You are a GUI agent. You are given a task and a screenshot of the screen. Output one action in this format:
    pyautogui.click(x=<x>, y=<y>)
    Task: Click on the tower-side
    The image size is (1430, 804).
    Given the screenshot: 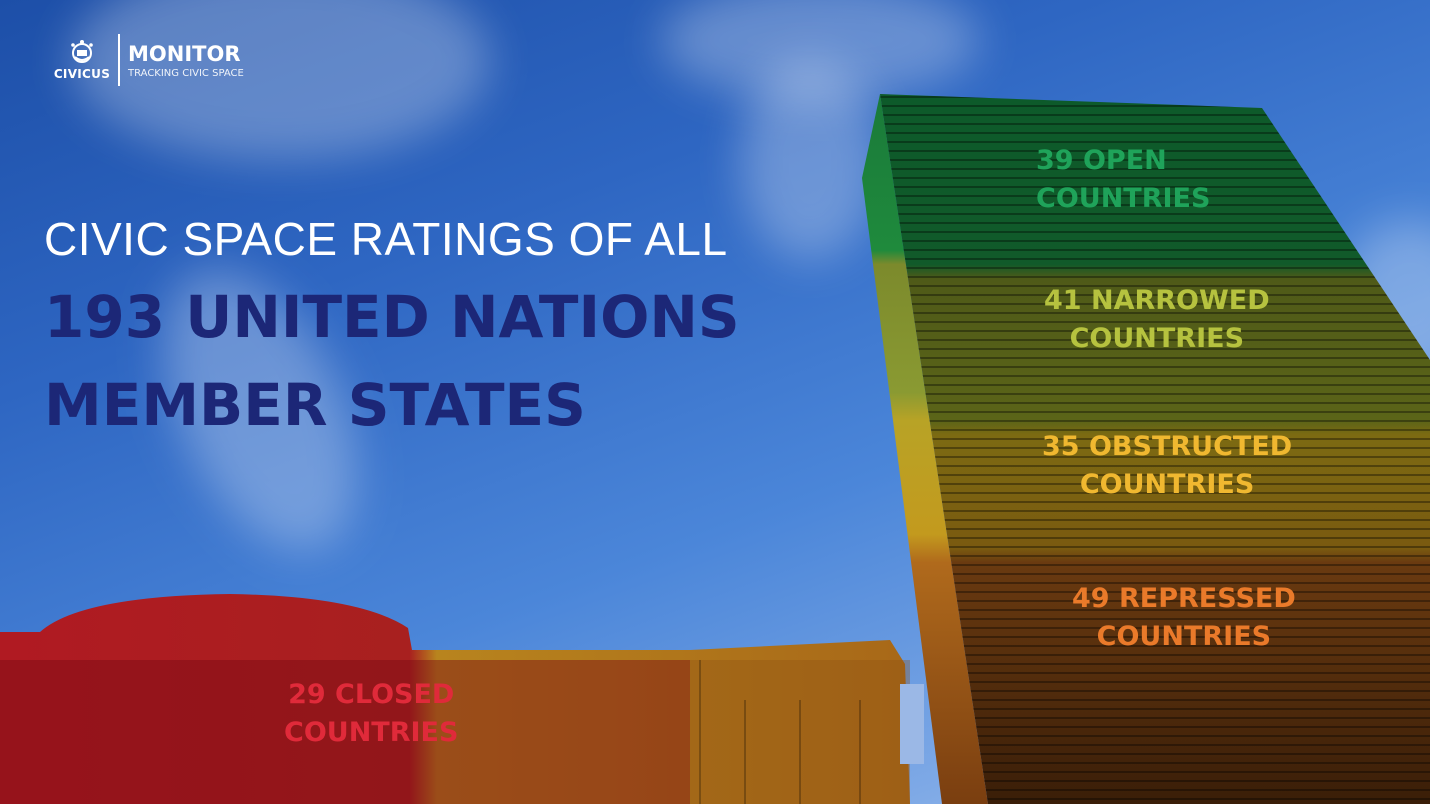 What is the action you would take?
    pyautogui.click(x=925, y=449)
    